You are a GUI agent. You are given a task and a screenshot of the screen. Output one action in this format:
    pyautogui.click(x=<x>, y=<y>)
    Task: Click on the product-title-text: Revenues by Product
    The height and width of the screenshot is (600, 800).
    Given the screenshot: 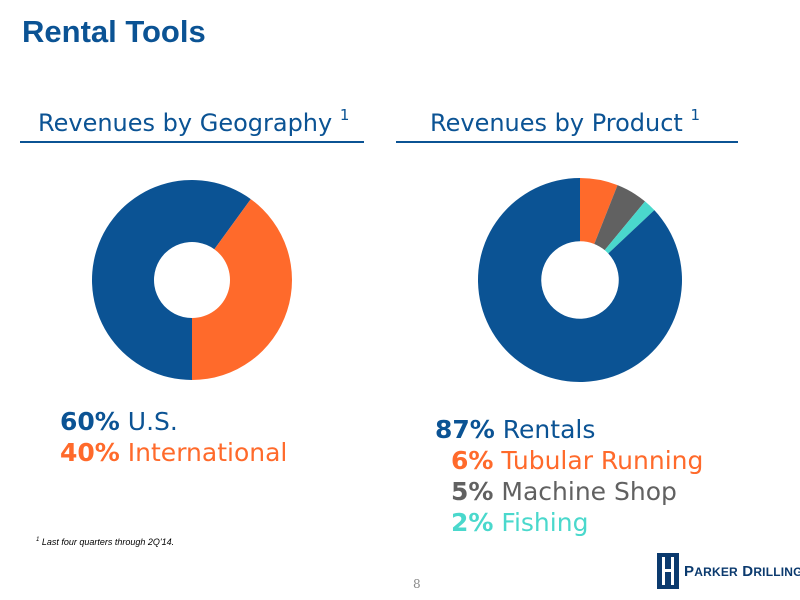 What is the action you would take?
    pyautogui.click(x=556, y=123)
    